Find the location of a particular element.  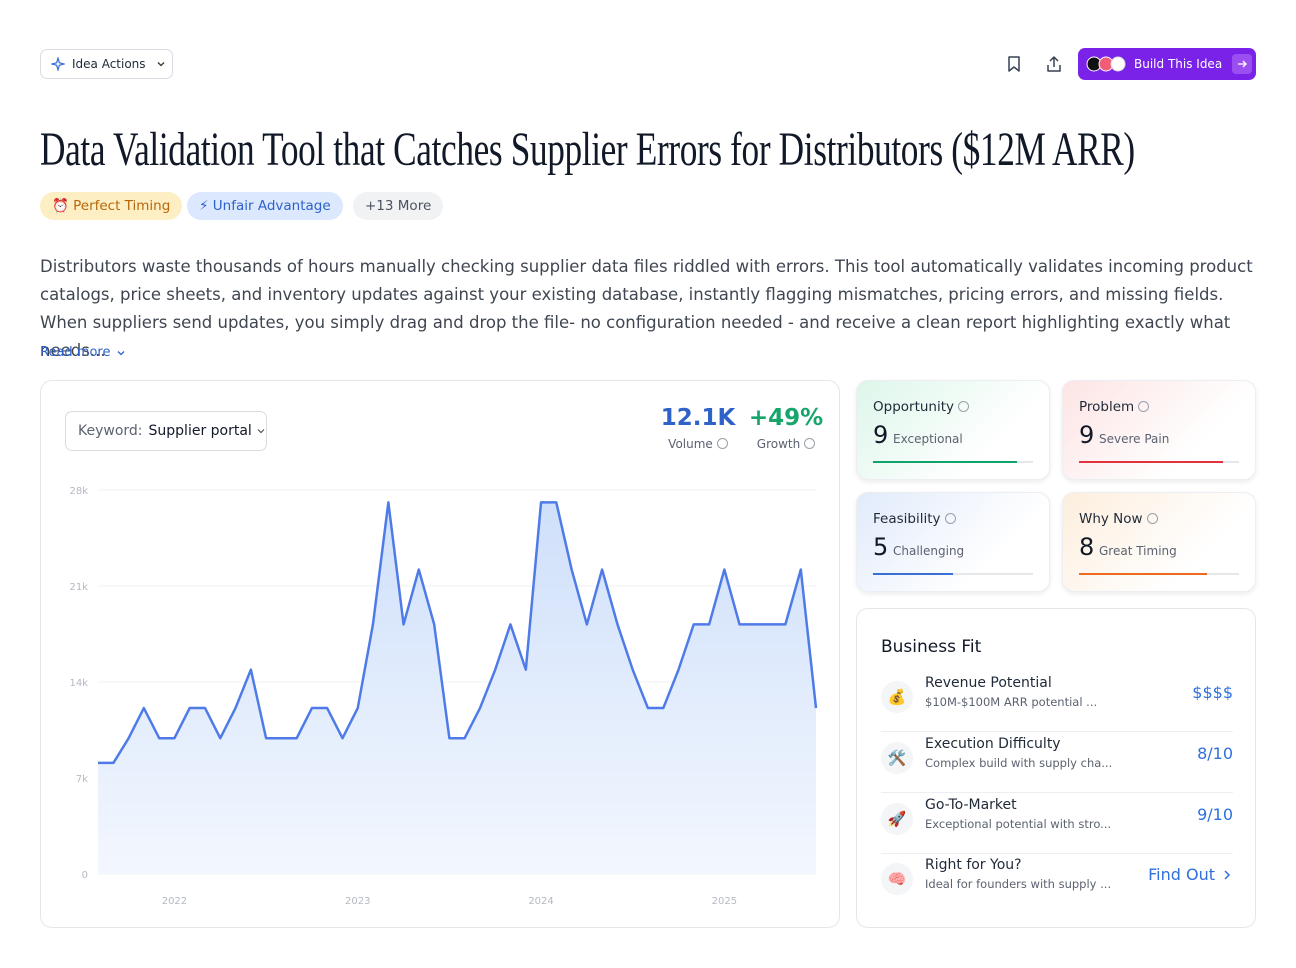

arrow-box is located at coordinates (1242, 64).